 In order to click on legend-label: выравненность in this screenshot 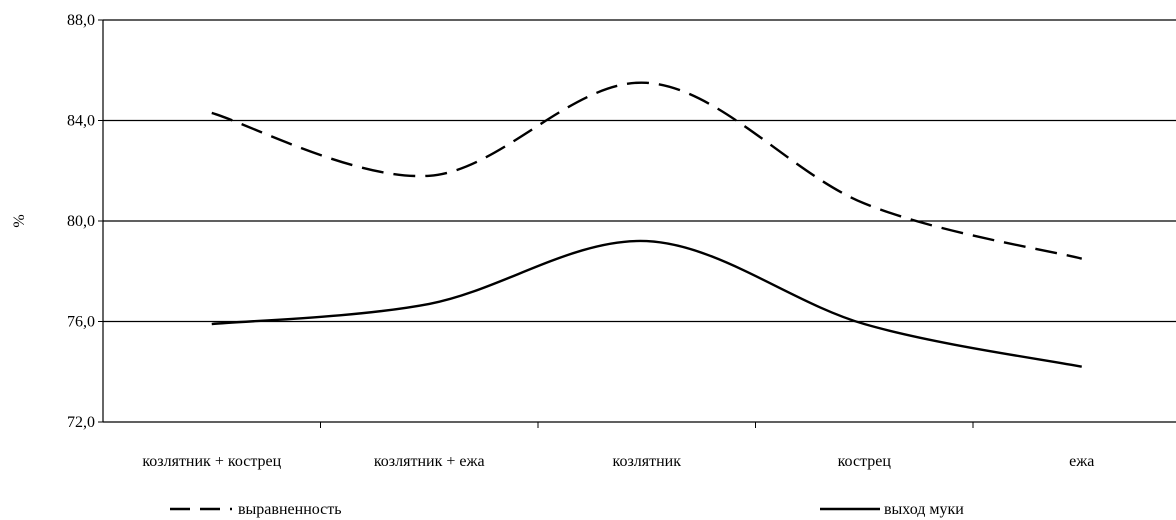, I will do `click(290, 509)`.